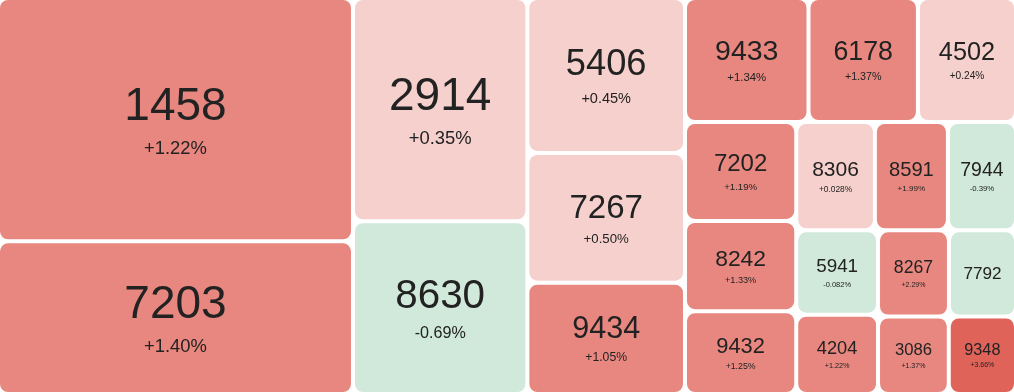 The height and width of the screenshot is (392, 1014). I want to click on data-label: +1.05%, so click(606, 357).